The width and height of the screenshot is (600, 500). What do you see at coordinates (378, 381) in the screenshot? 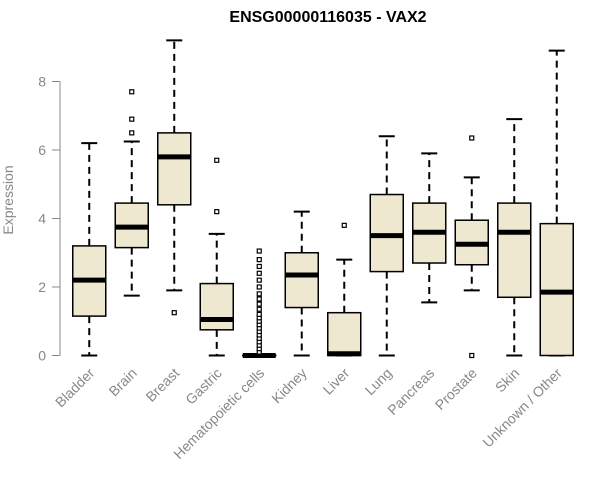
I see `x-tick-label: Lung` at bounding box center [378, 381].